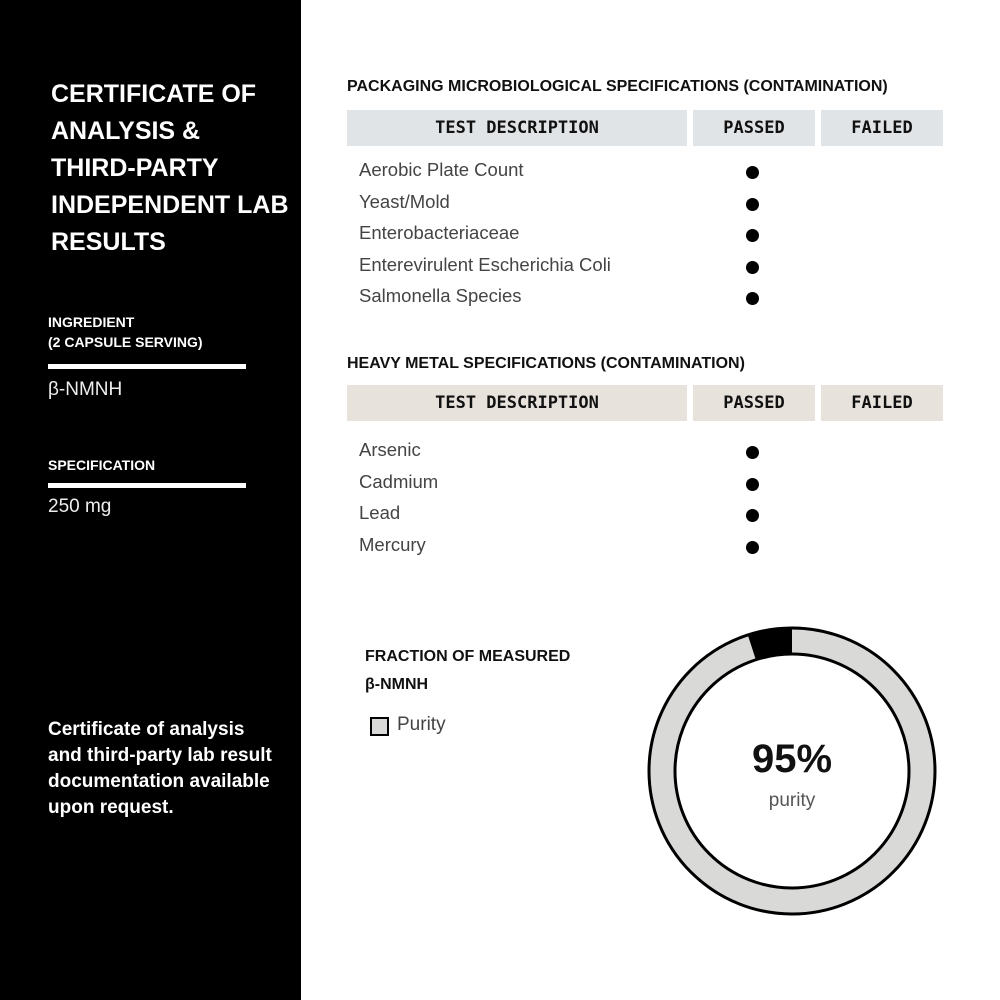 Image resolution: width=1000 pixels, height=1000 pixels. What do you see at coordinates (390, 449) in the screenshot?
I see `test-row-name: Arsenic` at bounding box center [390, 449].